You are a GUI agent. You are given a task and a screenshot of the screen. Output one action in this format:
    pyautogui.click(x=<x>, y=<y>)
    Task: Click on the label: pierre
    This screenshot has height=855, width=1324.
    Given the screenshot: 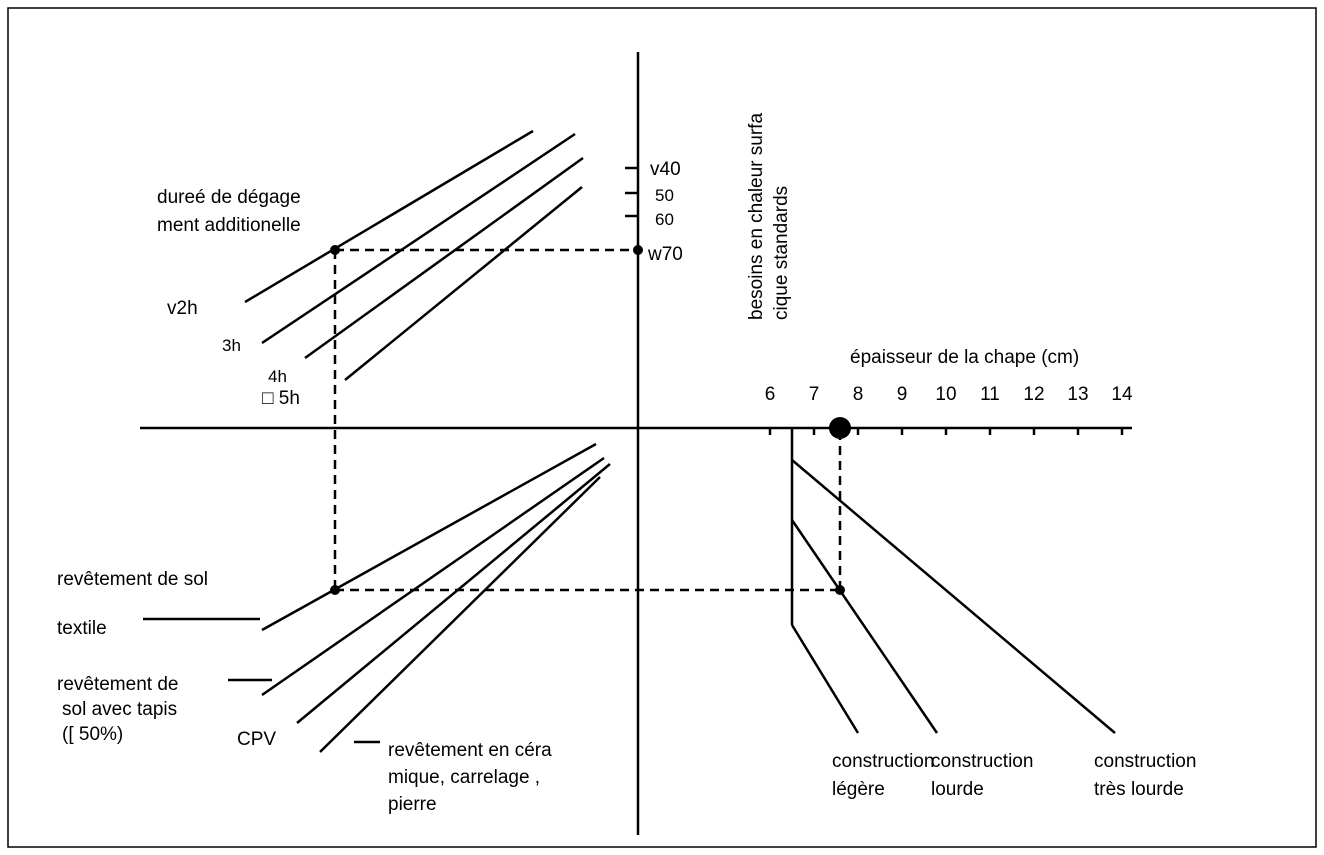 What is the action you would take?
    pyautogui.click(x=412, y=804)
    